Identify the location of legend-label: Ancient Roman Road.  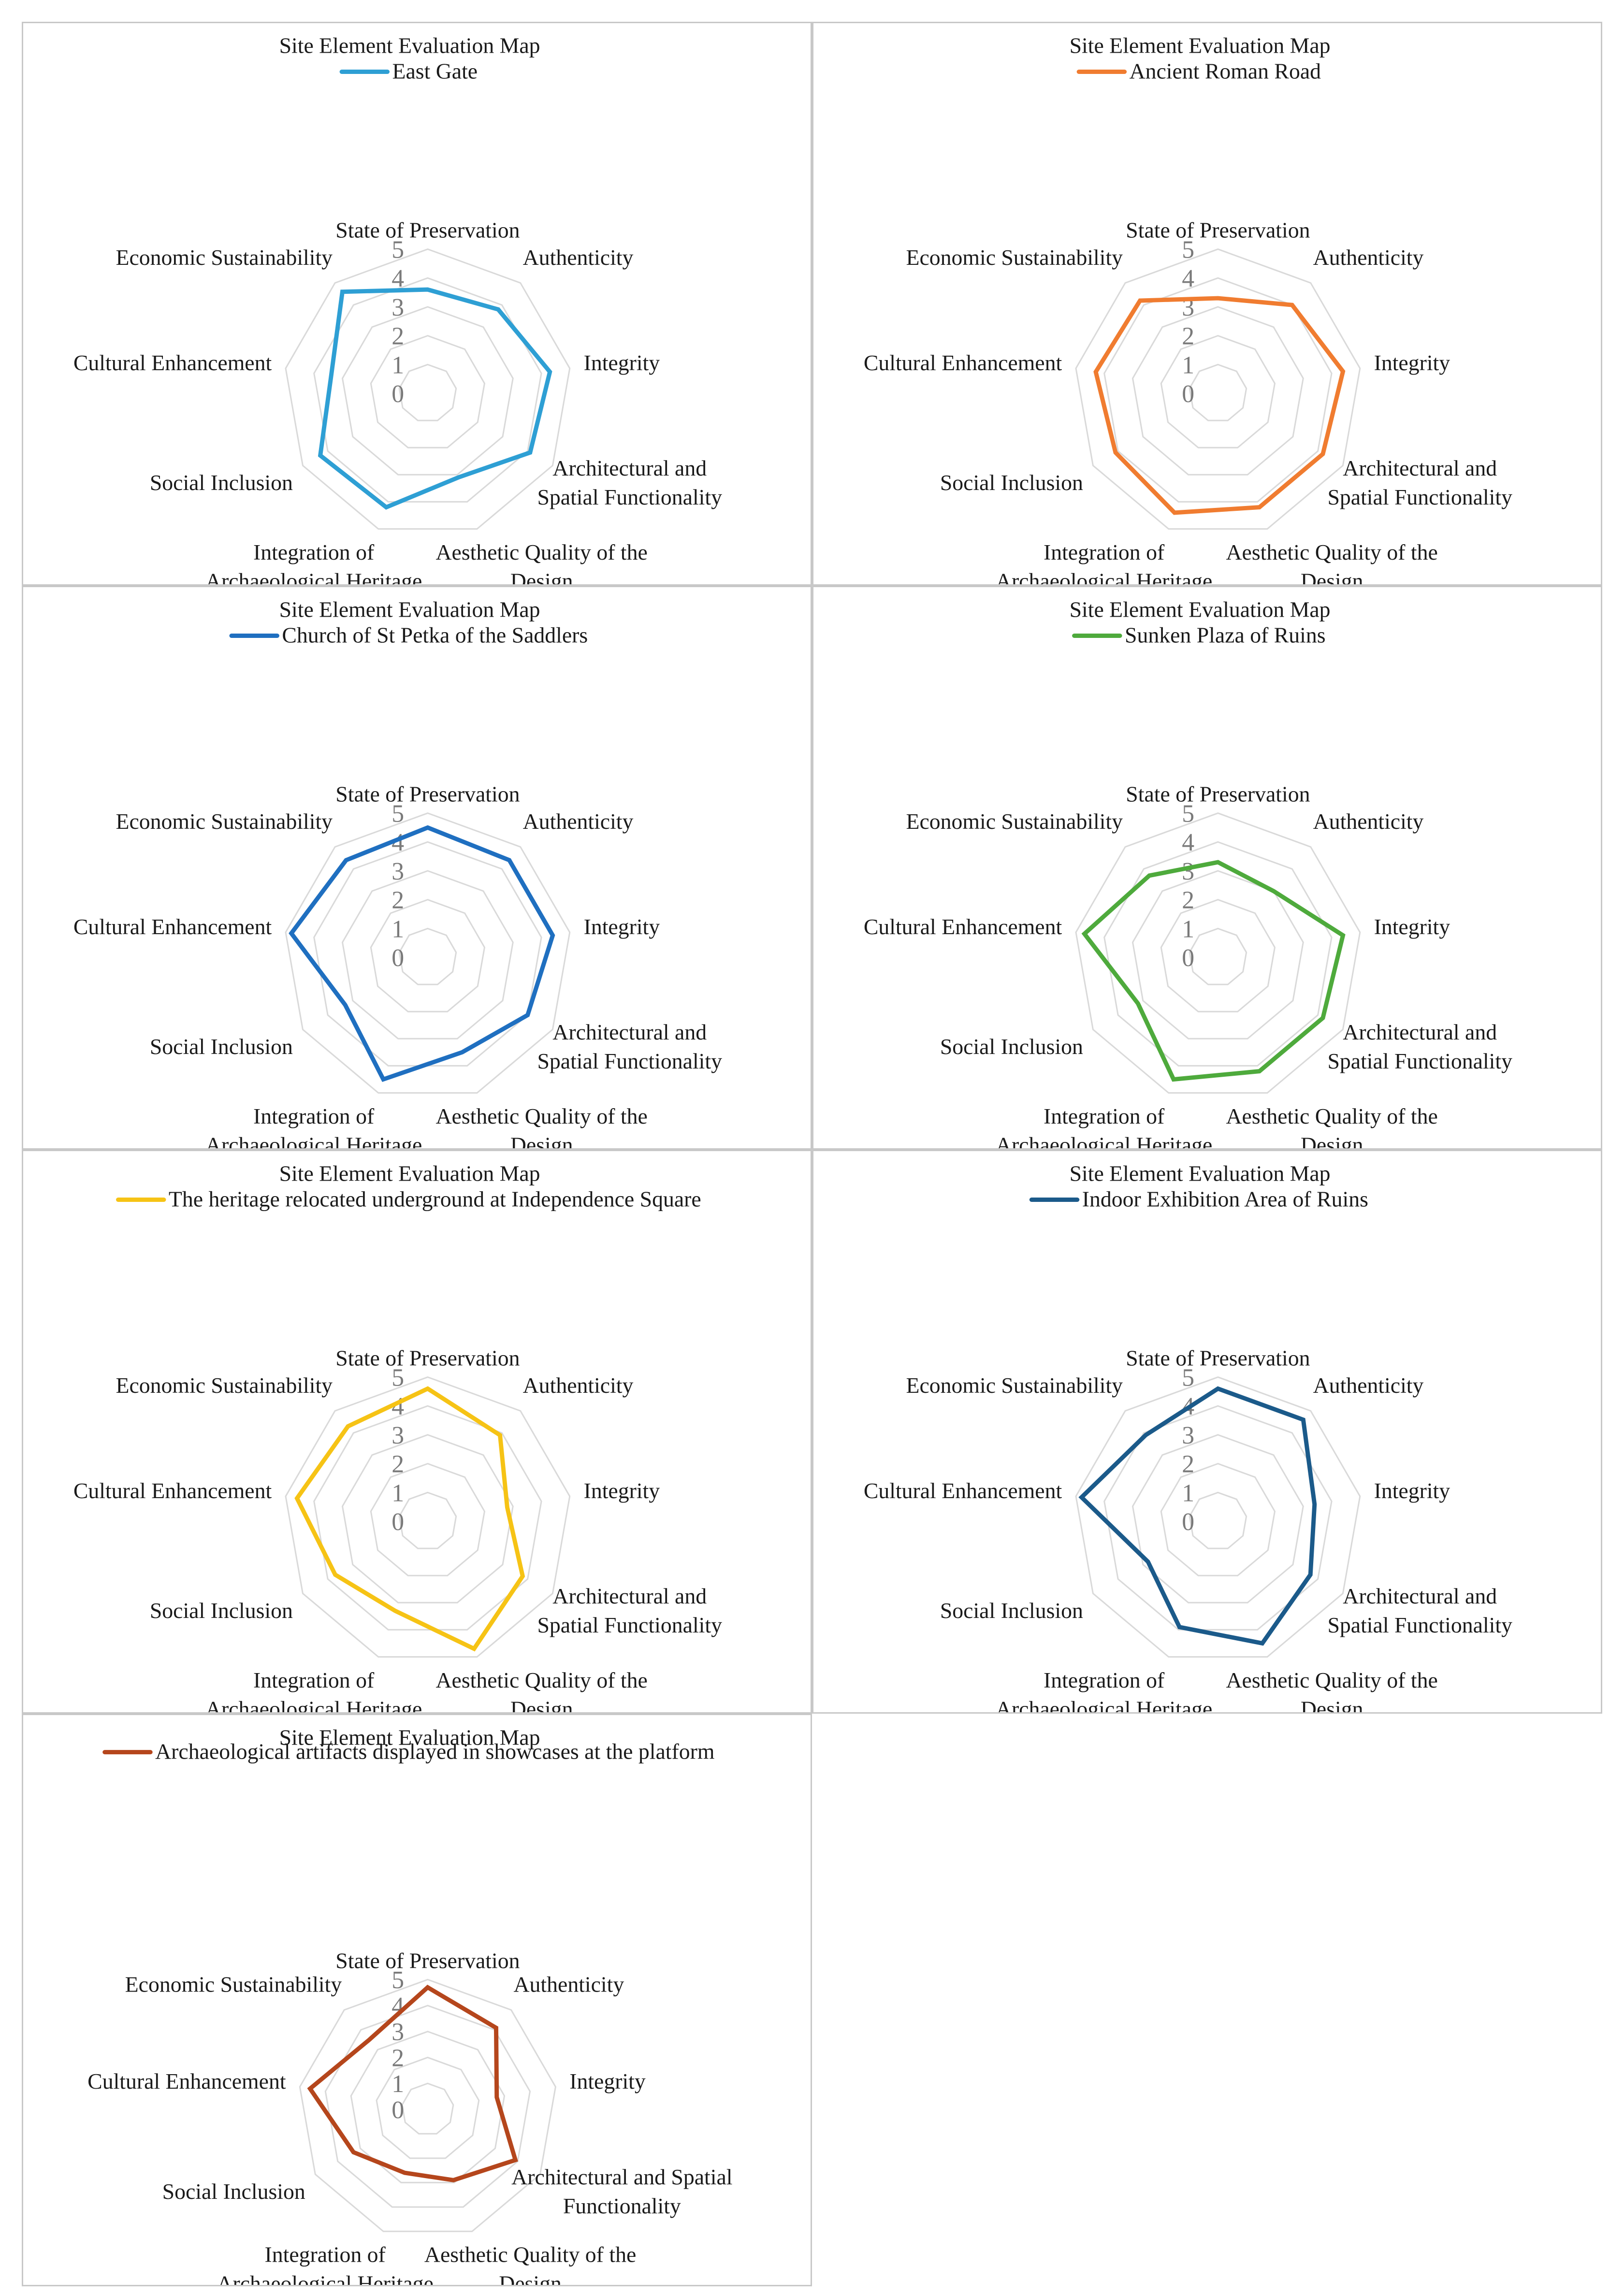
(1226, 70).